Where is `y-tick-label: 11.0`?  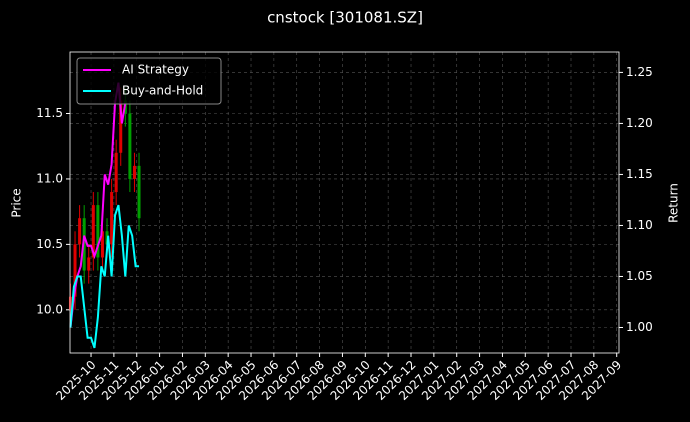
y-tick-label: 11.0 is located at coordinates (49, 178).